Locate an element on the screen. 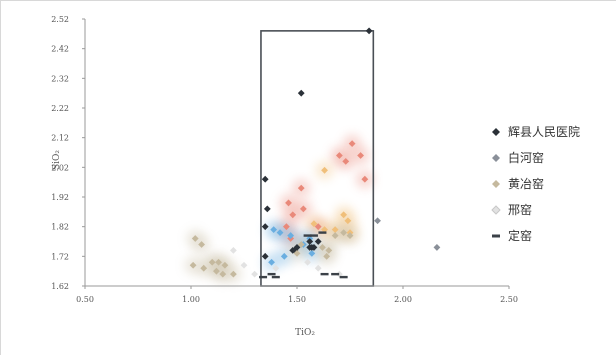  x-tick-label: 0.50 is located at coordinates (85, 299).